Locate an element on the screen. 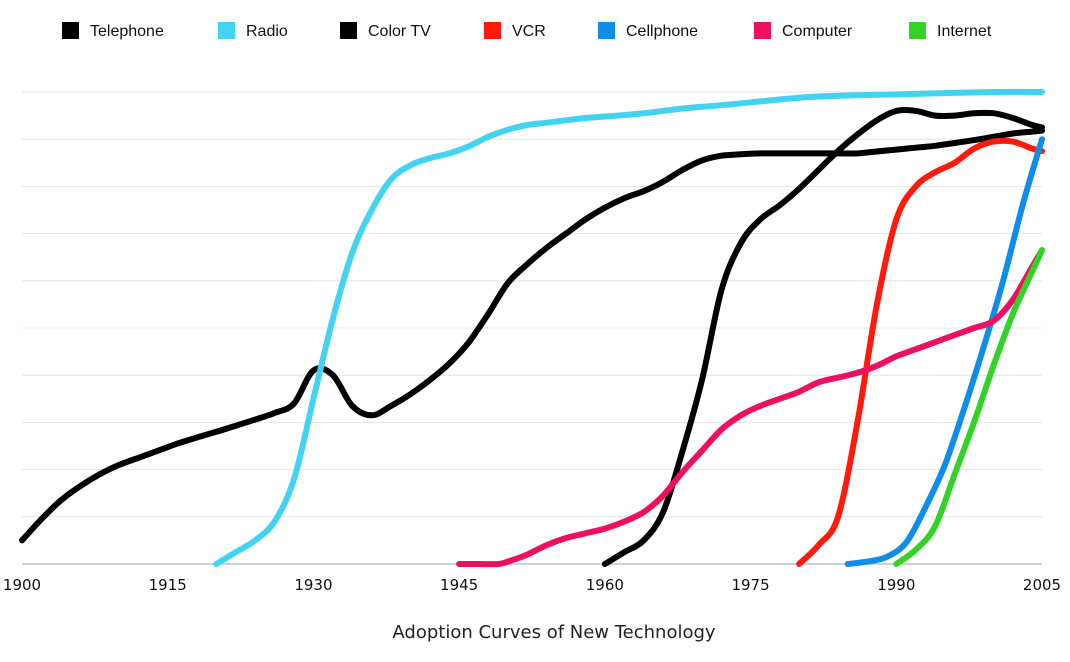 The image size is (1070, 662). legend-label: Computer is located at coordinates (817, 31).